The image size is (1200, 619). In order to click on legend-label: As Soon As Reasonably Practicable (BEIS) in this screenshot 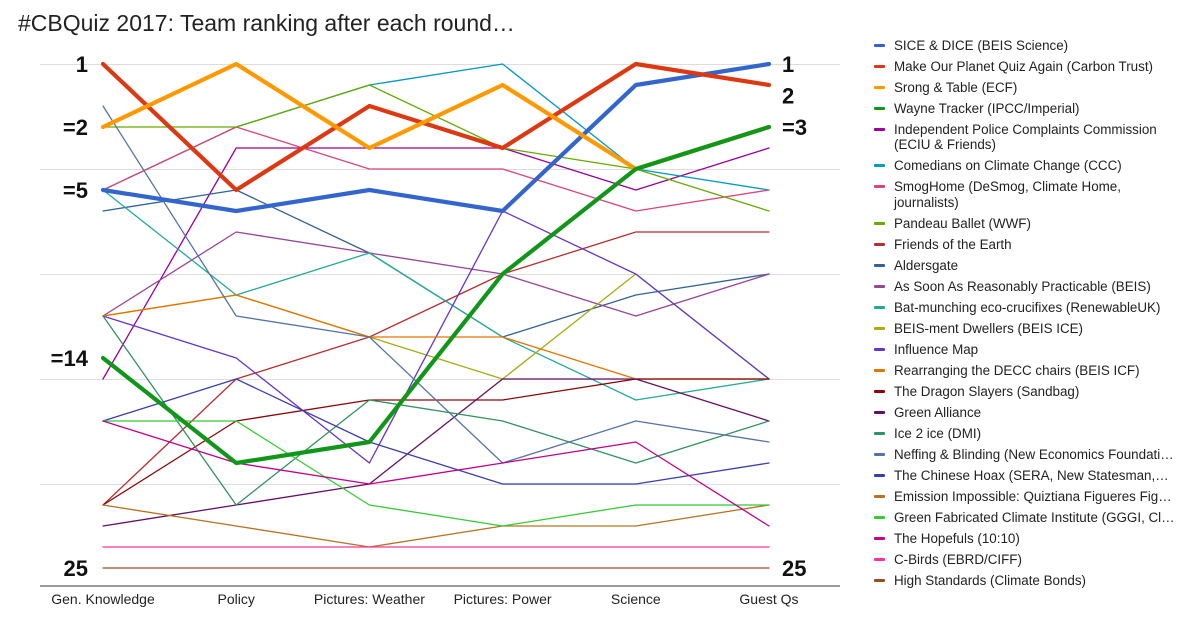, I will do `click(1022, 286)`.